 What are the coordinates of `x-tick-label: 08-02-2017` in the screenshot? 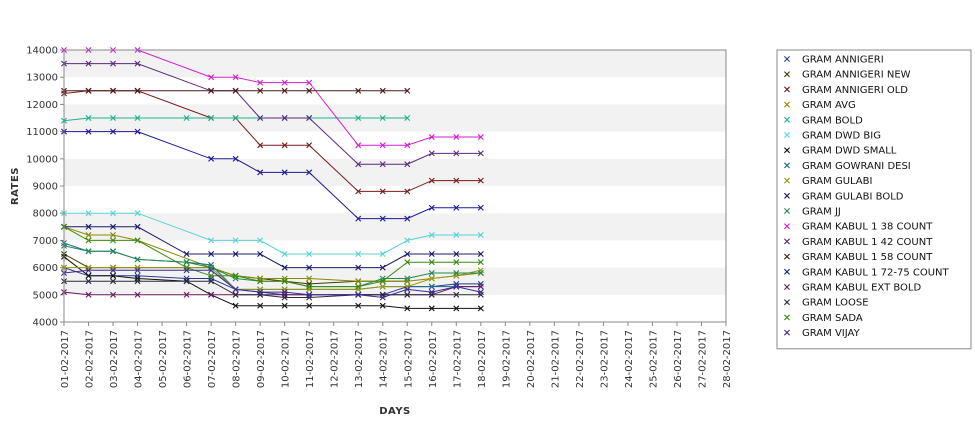 It's located at (237, 359).